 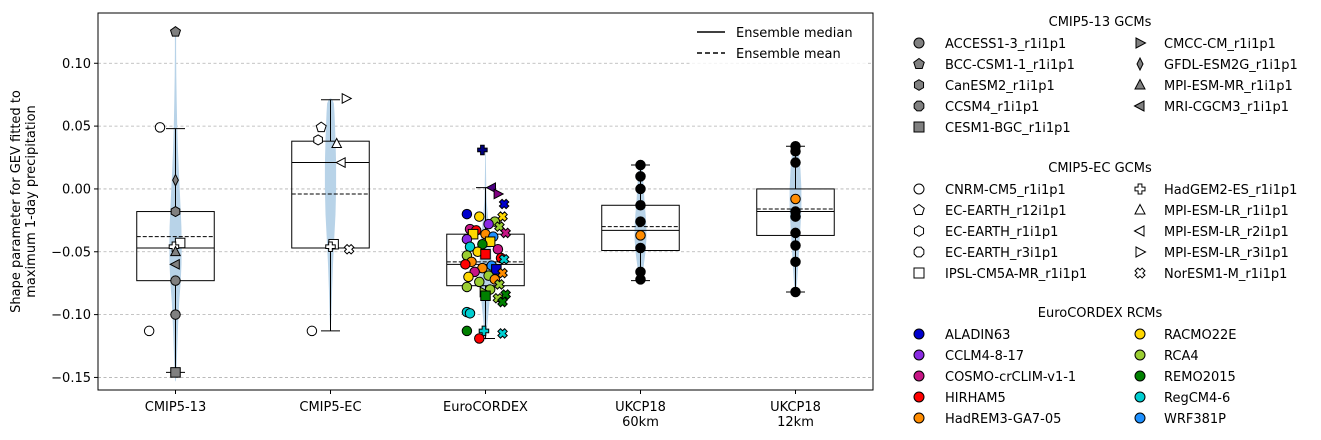 What do you see at coordinates (1226, 253) in the screenshot?
I see `legend-label-1-1-3: MPI-ESM-LR_r3i1p1` at bounding box center [1226, 253].